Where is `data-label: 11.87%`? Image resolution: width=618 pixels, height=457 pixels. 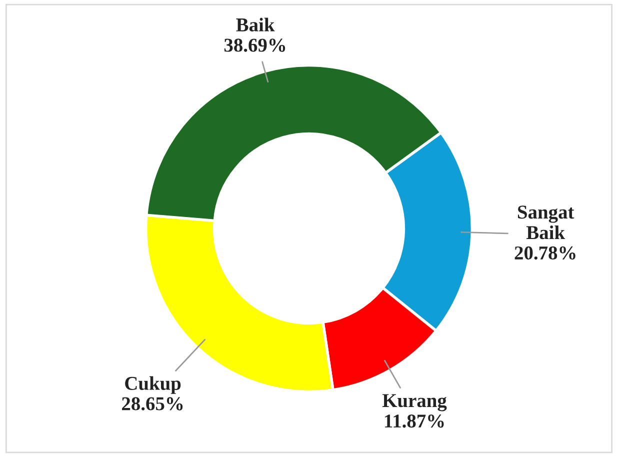
data-label: 11.87% is located at coordinates (414, 421).